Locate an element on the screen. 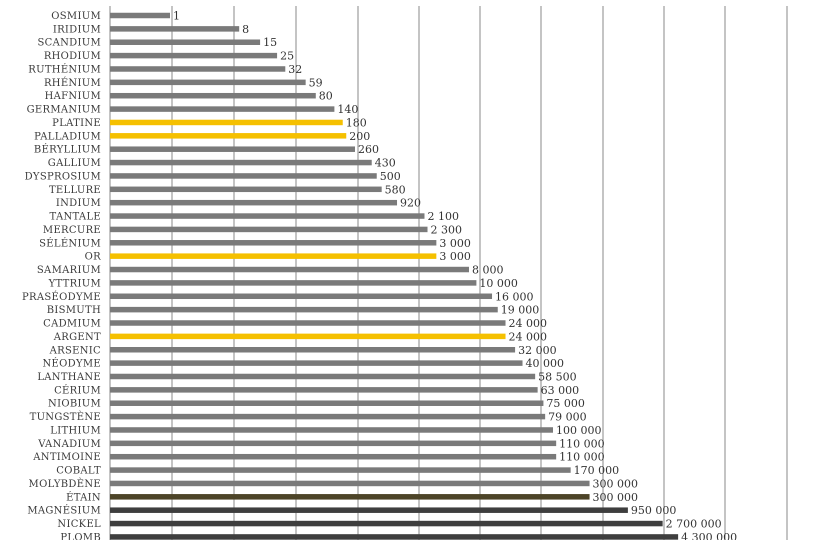 The width and height of the screenshot is (820, 540). value-label-38: 2 700 000 is located at coordinates (694, 524).